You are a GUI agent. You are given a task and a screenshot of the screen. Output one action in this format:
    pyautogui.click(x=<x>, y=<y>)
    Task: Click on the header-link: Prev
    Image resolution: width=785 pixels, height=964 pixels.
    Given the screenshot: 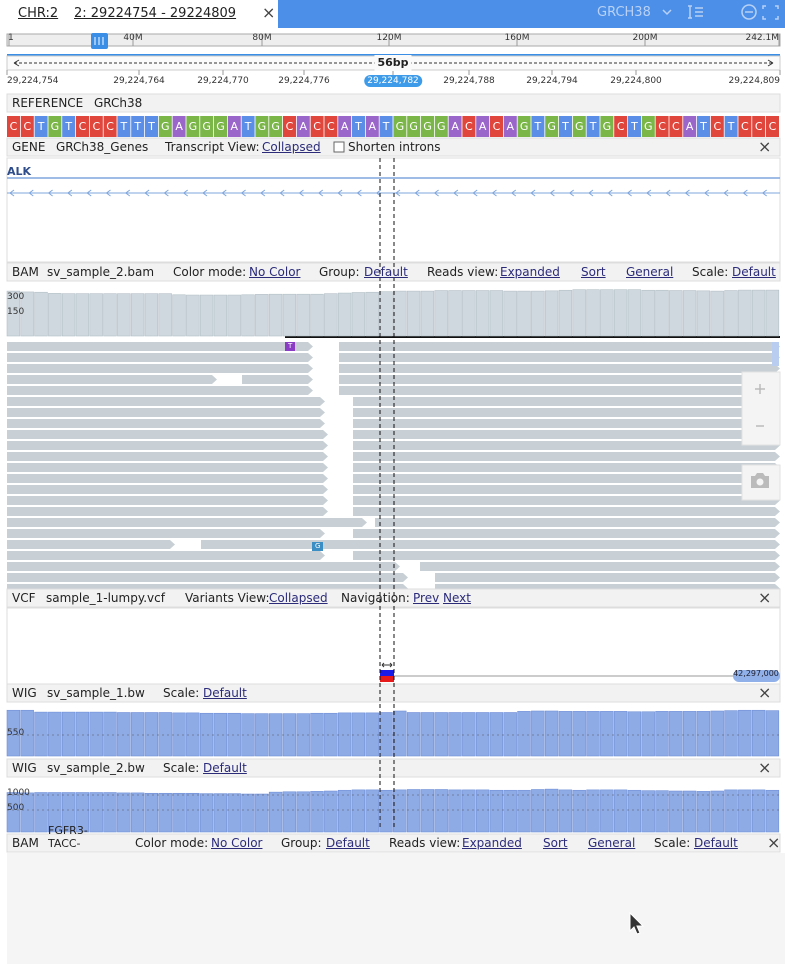 What is the action you would take?
    pyautogui.click(x=426, y=598)
    